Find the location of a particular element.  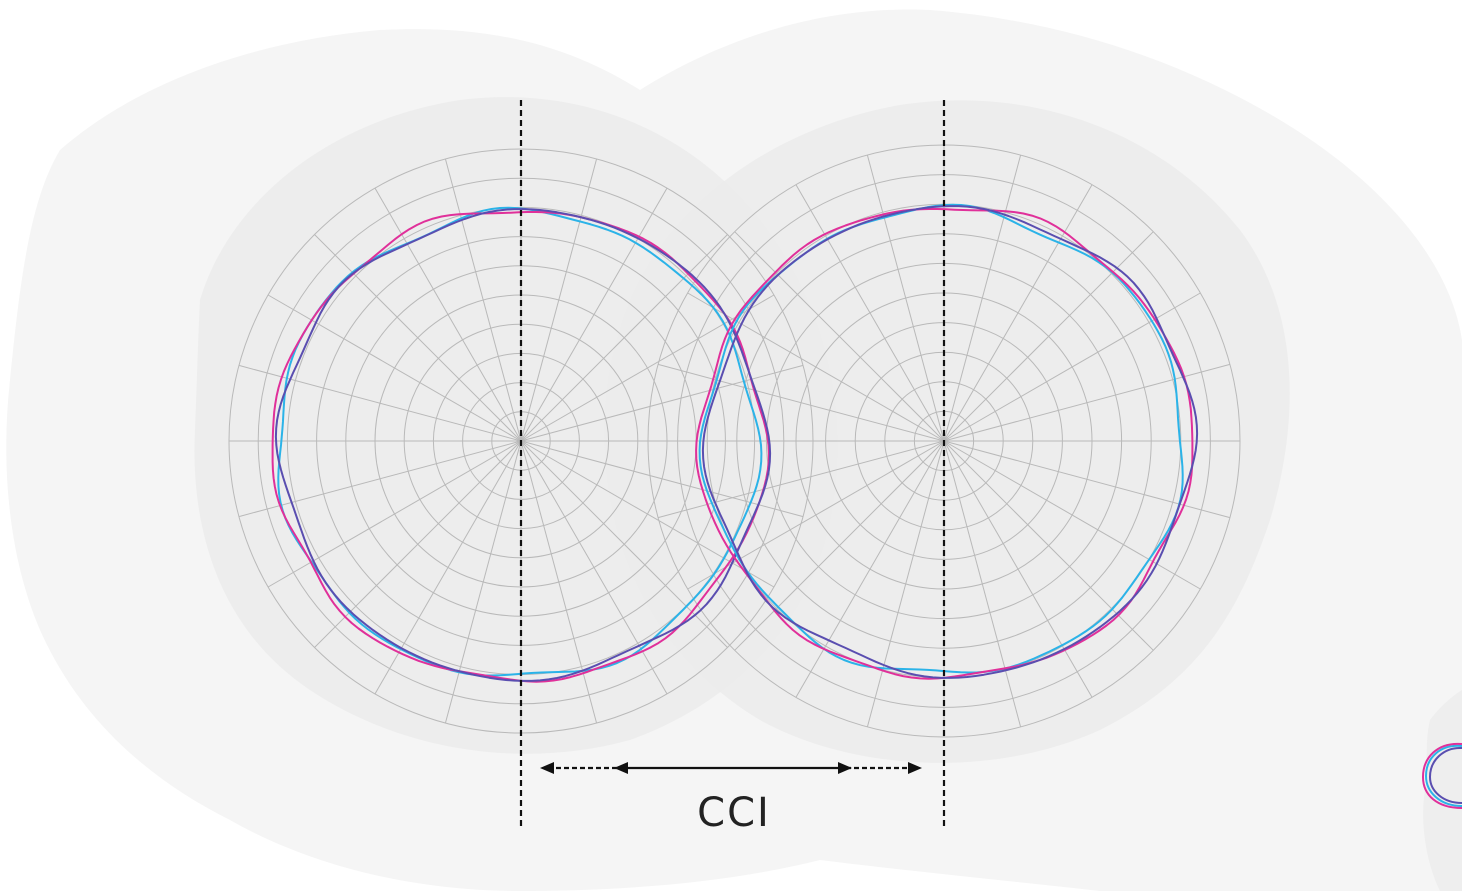

cci-arrowhead-inner-left is located at coordinates (621, 768).